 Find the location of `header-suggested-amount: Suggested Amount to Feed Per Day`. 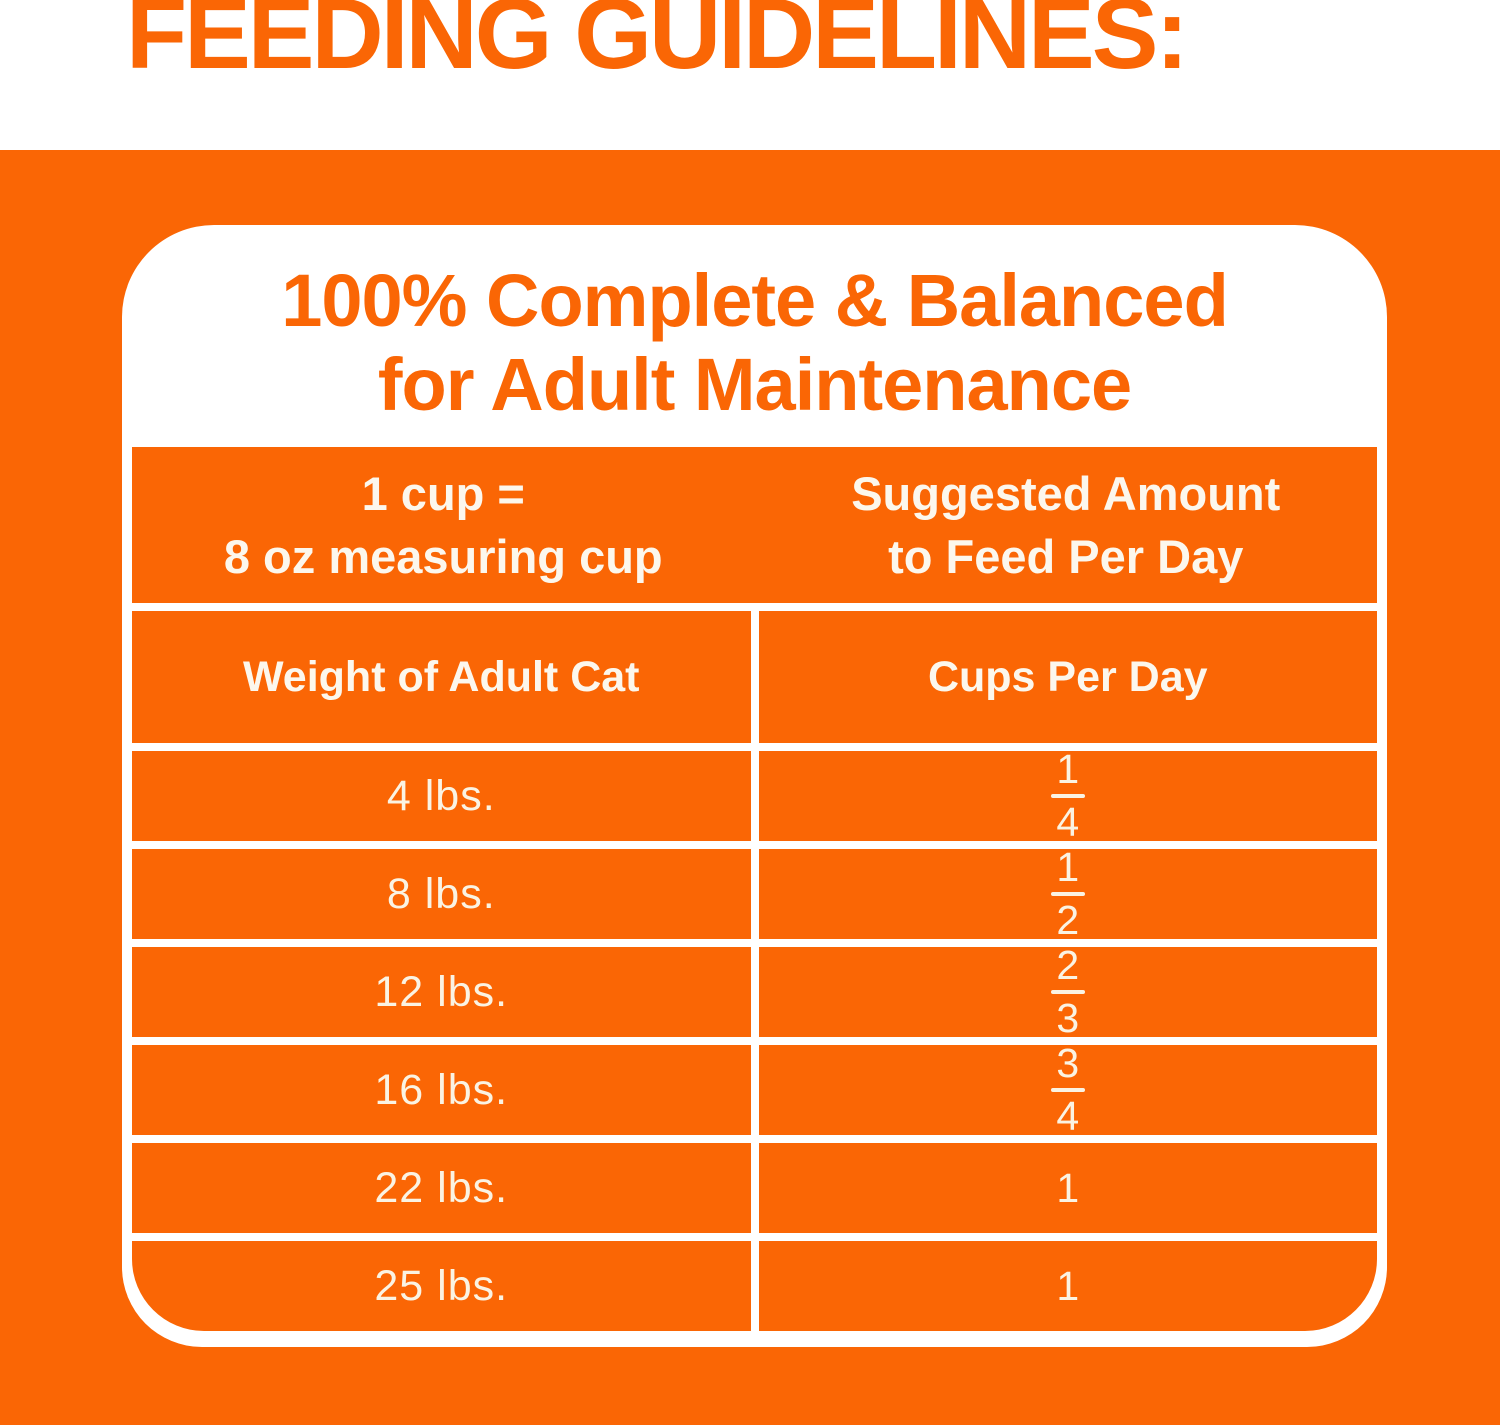

header-suggested-amount: Suggested Amount to Feed Per Day is located at coordinates (1066, 525).